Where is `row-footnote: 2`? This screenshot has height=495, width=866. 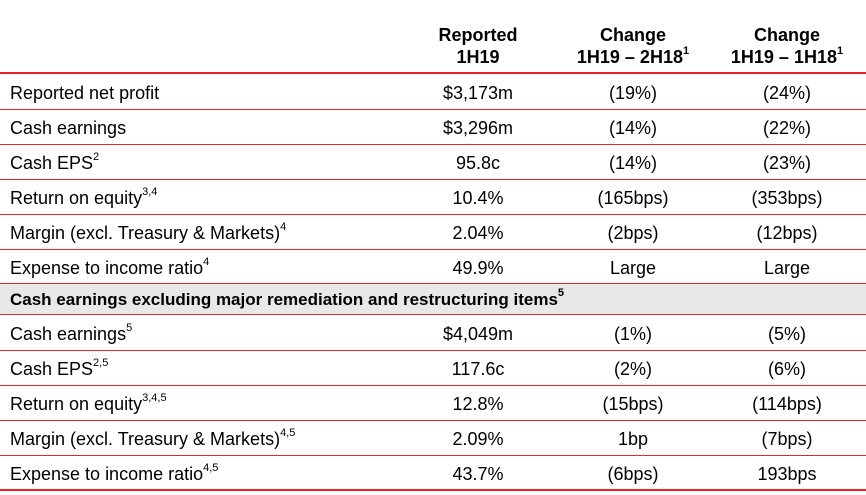
row-footnote: 2 is located at coordinates (96, 157).